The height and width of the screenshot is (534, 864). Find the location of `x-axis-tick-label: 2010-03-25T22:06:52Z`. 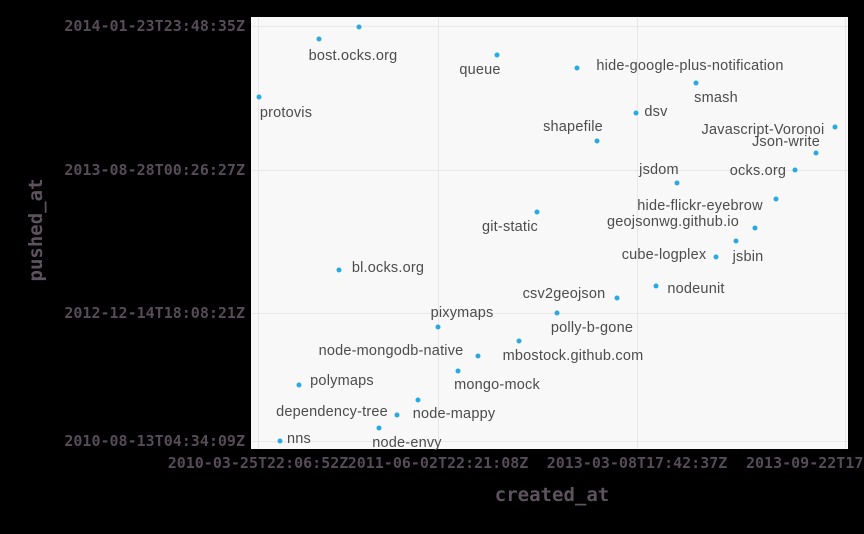

x-axis-tick-label: 2010-03-25T22:06:52Z is located at coordinates (258, 463).